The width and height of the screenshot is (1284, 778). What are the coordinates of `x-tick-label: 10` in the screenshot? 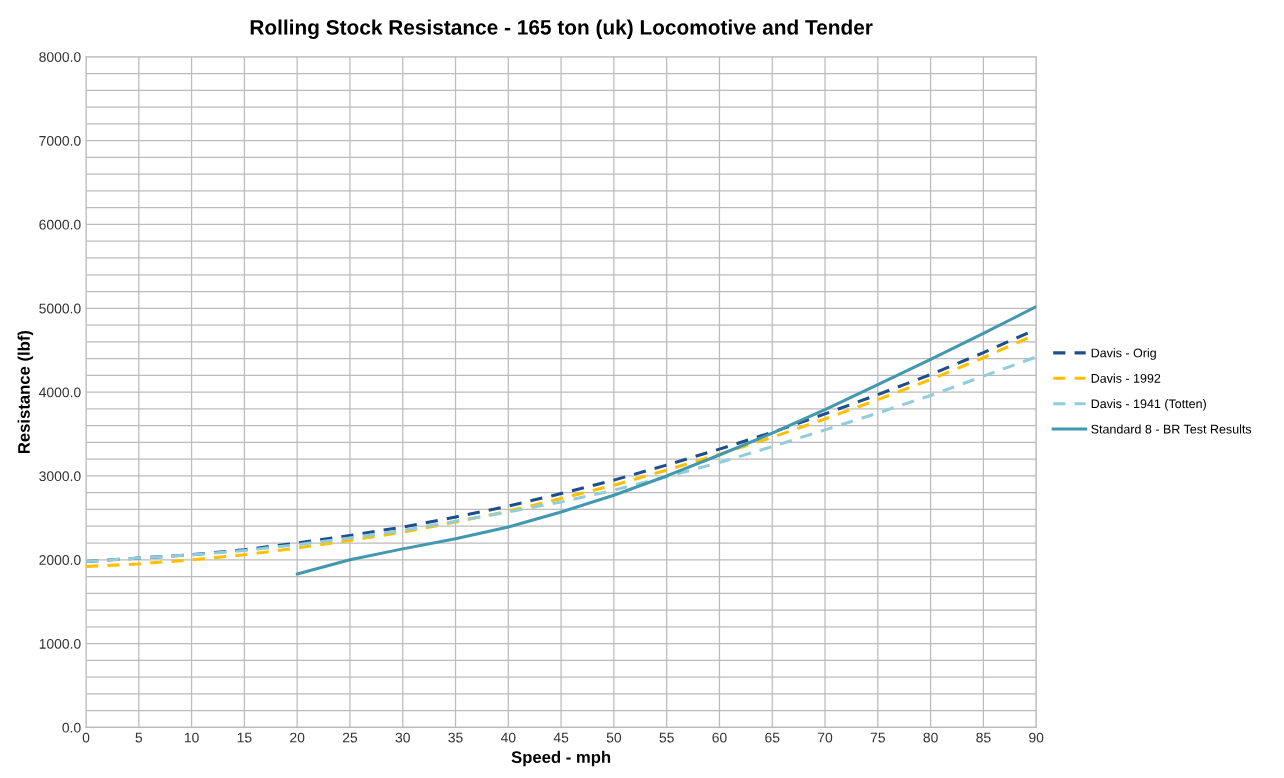 It's located at (191, 737).